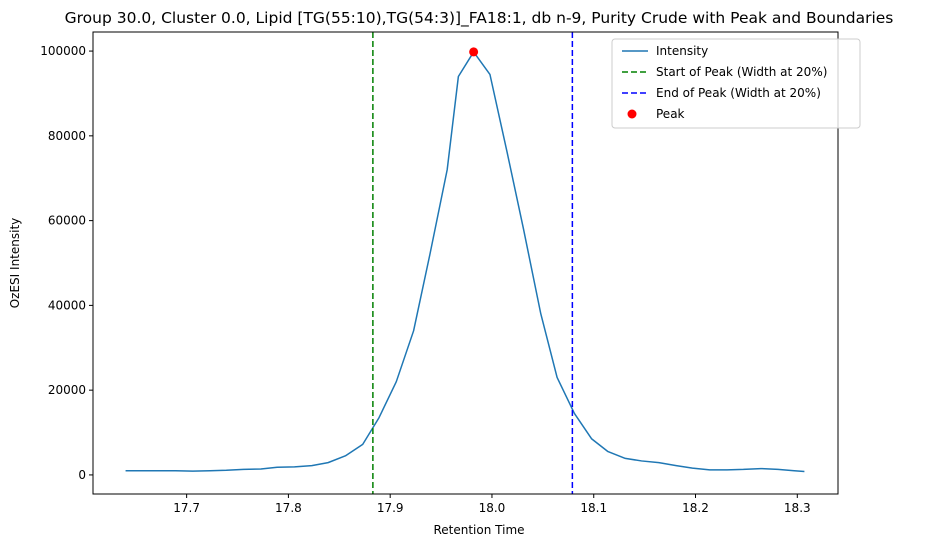 The width and height of the screenshot is (933, 552). I want to click on legend-label: Start of Peak (Width at 20%), so click(741, 72).